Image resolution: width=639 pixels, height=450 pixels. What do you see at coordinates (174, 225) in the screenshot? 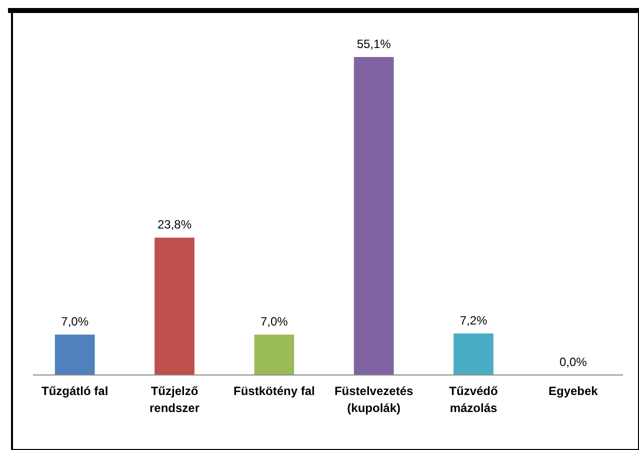
I see `data-label: 23,8%` at bounding box center [174, 225].